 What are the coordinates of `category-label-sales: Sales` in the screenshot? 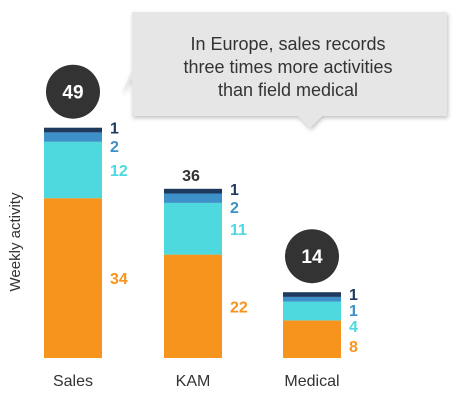 It's located at (73, 381).